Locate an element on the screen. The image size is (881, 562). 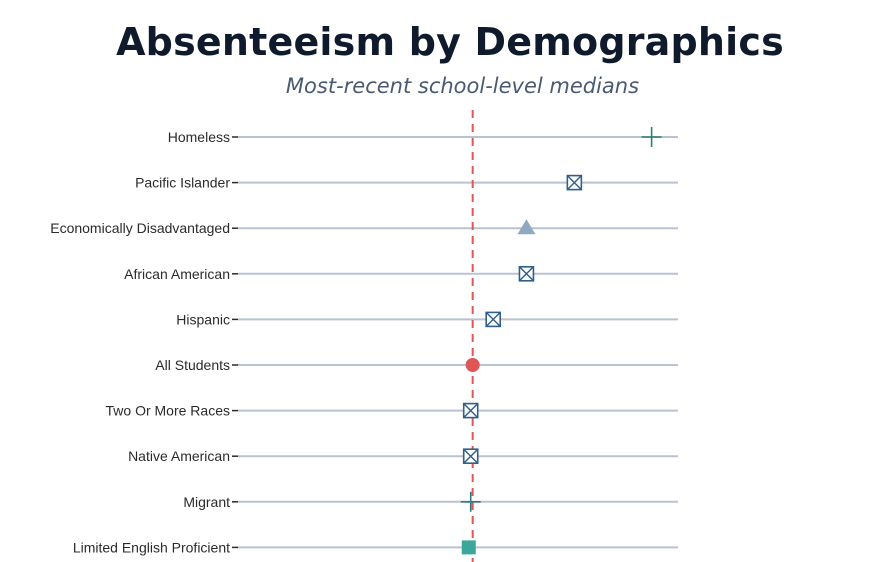
y-tick-label: Economically Disadvantaged is located at coordinates (140, 228).